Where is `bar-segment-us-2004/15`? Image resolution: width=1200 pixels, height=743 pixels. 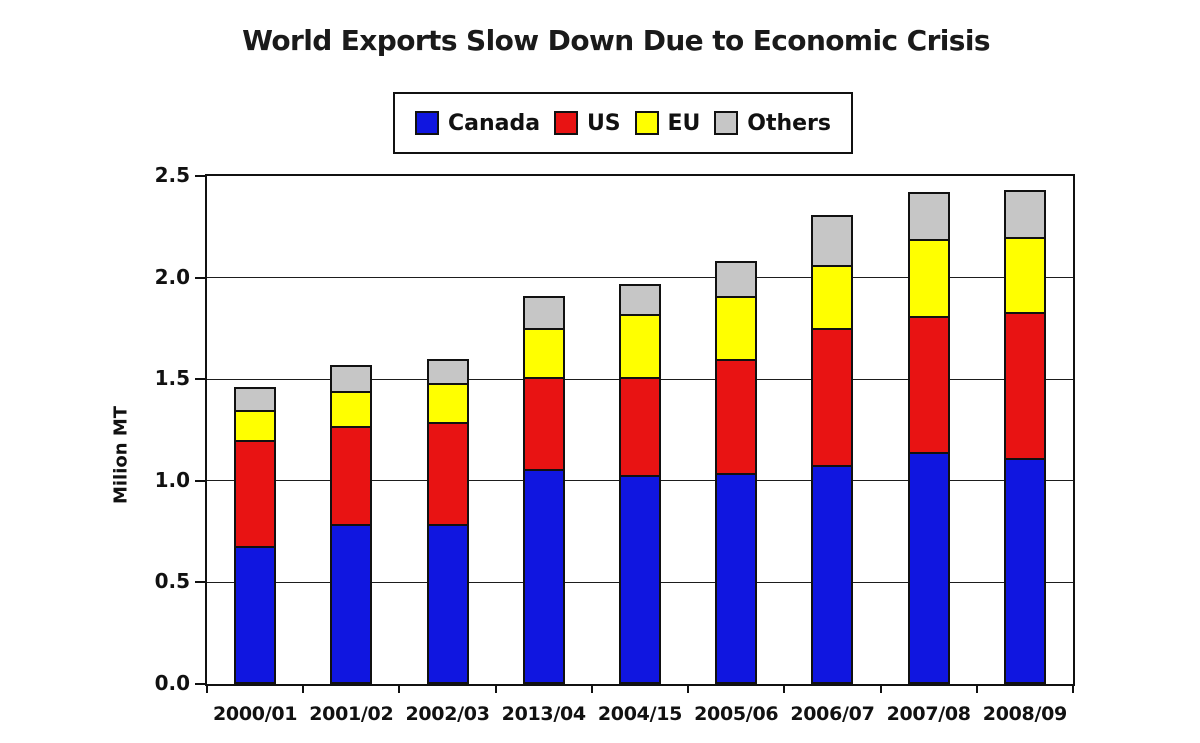 bar-segment-us-2004/15 is located at coordinates (640, 427).